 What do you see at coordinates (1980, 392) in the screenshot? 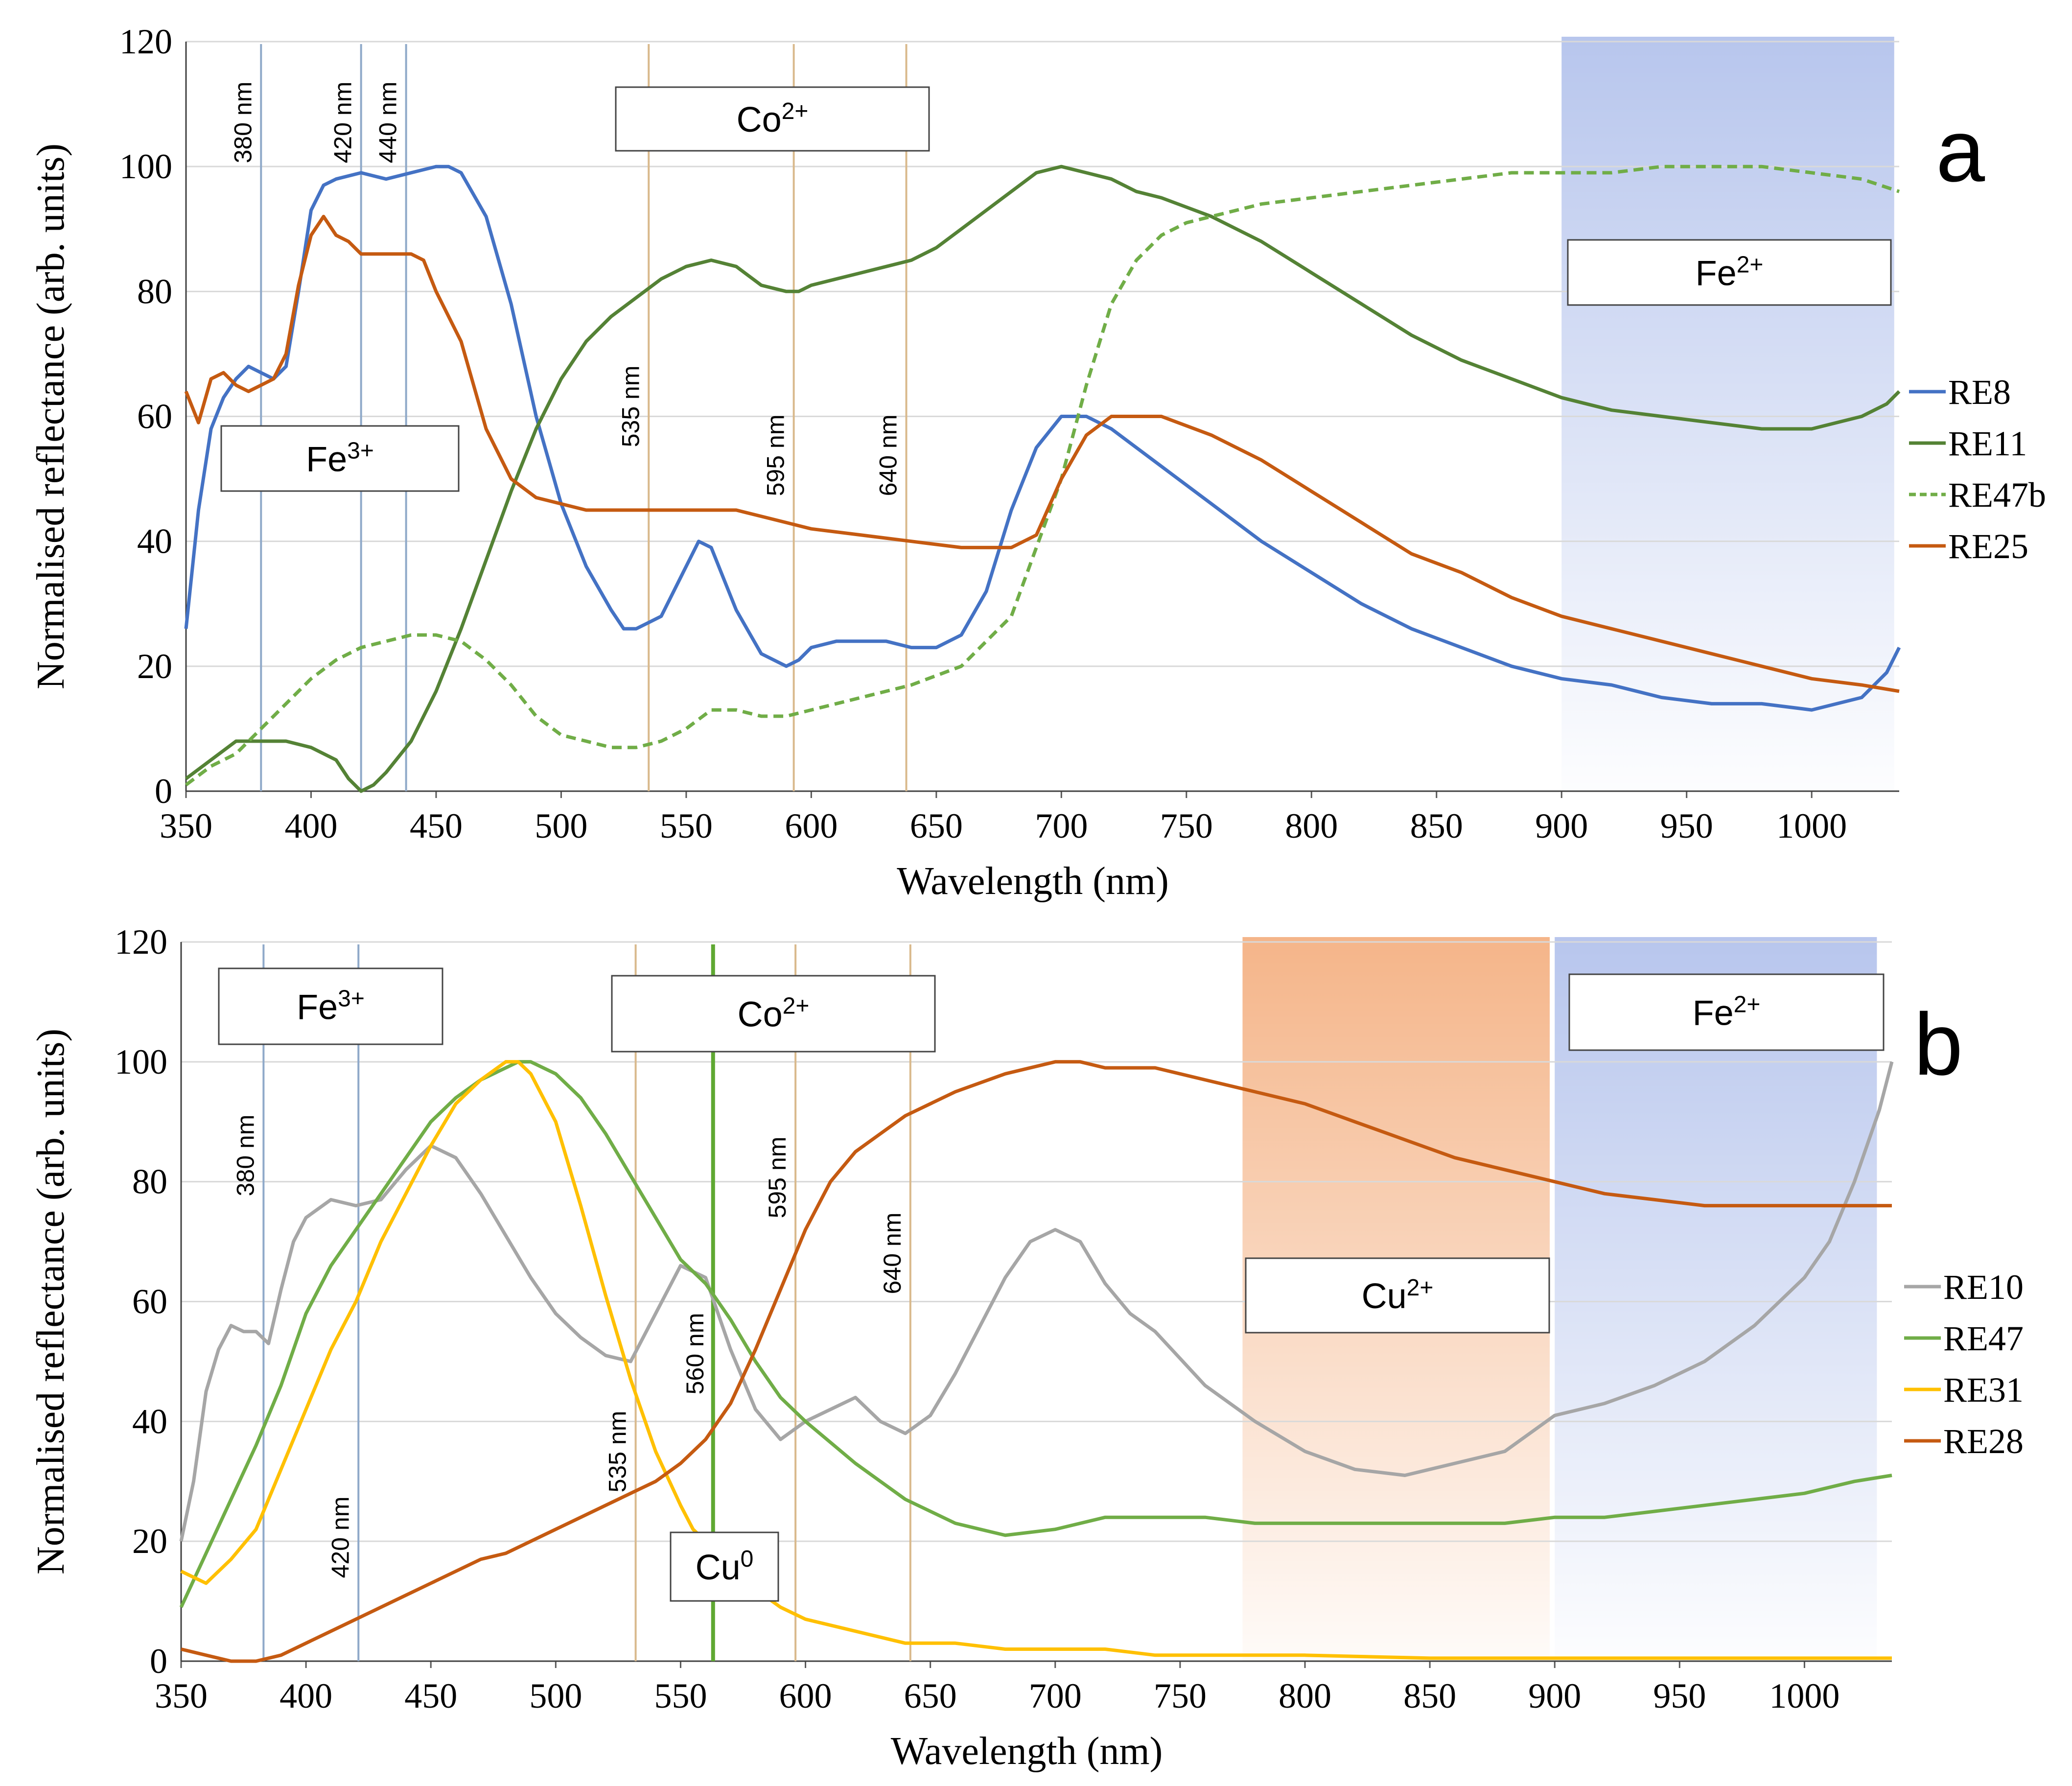
I see `legend-label: RE8` at bounding box center [1980, 392].